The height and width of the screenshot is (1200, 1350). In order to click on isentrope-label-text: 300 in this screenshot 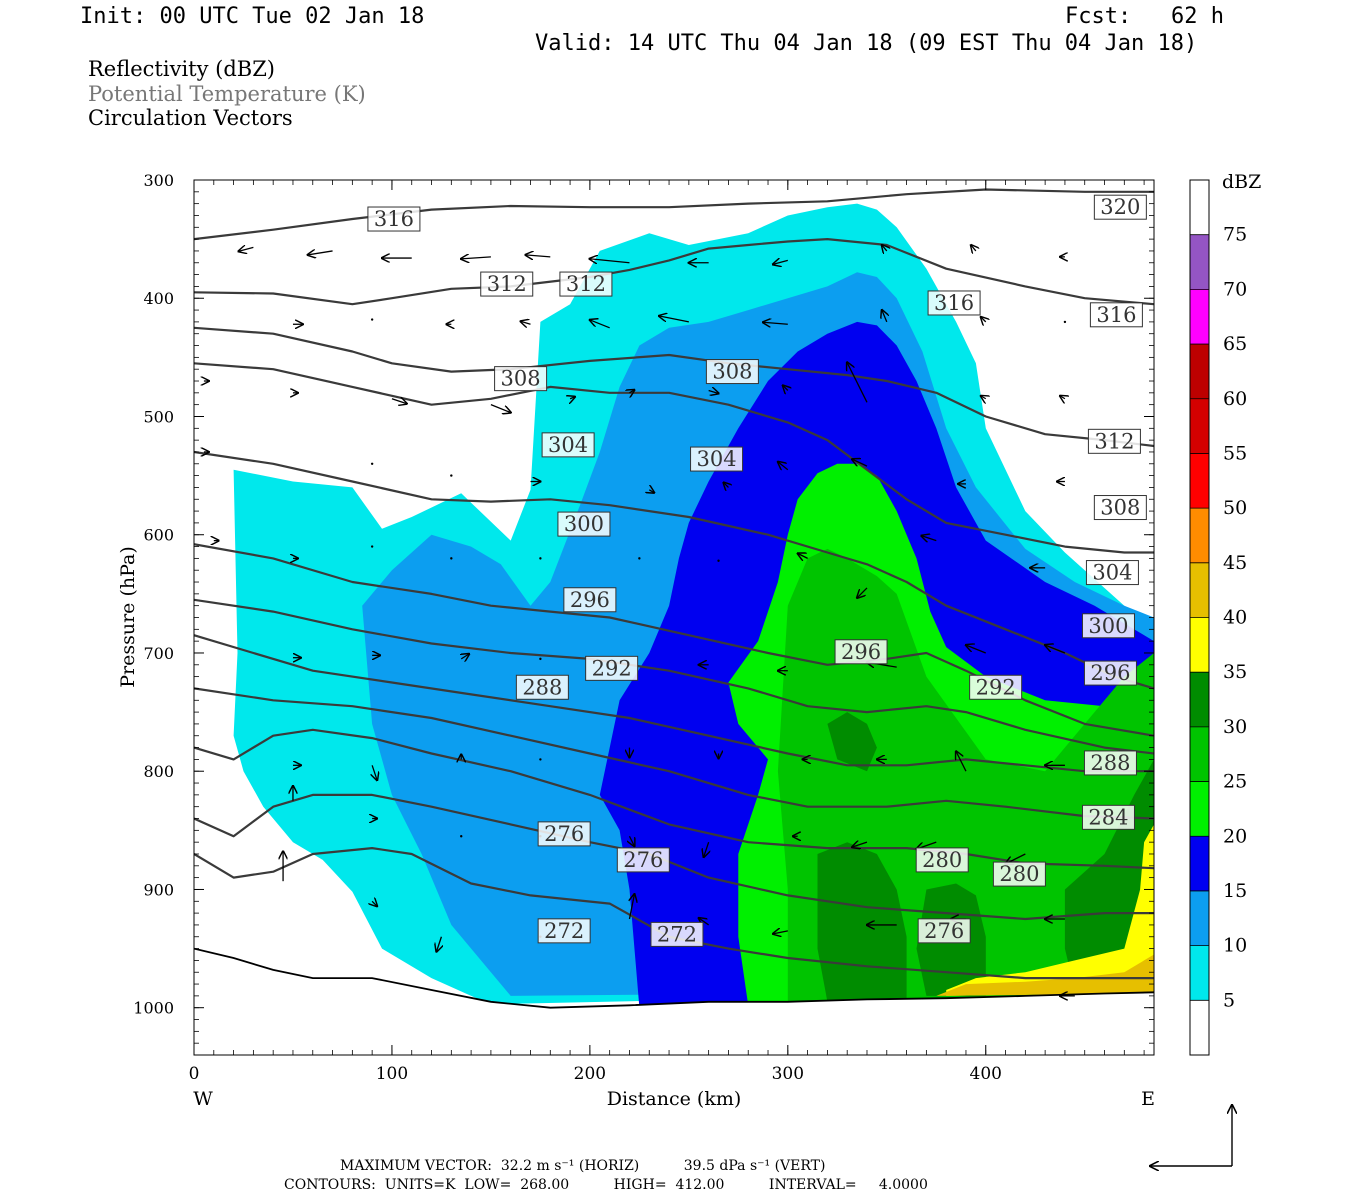, I will do `click(584, 524)`.